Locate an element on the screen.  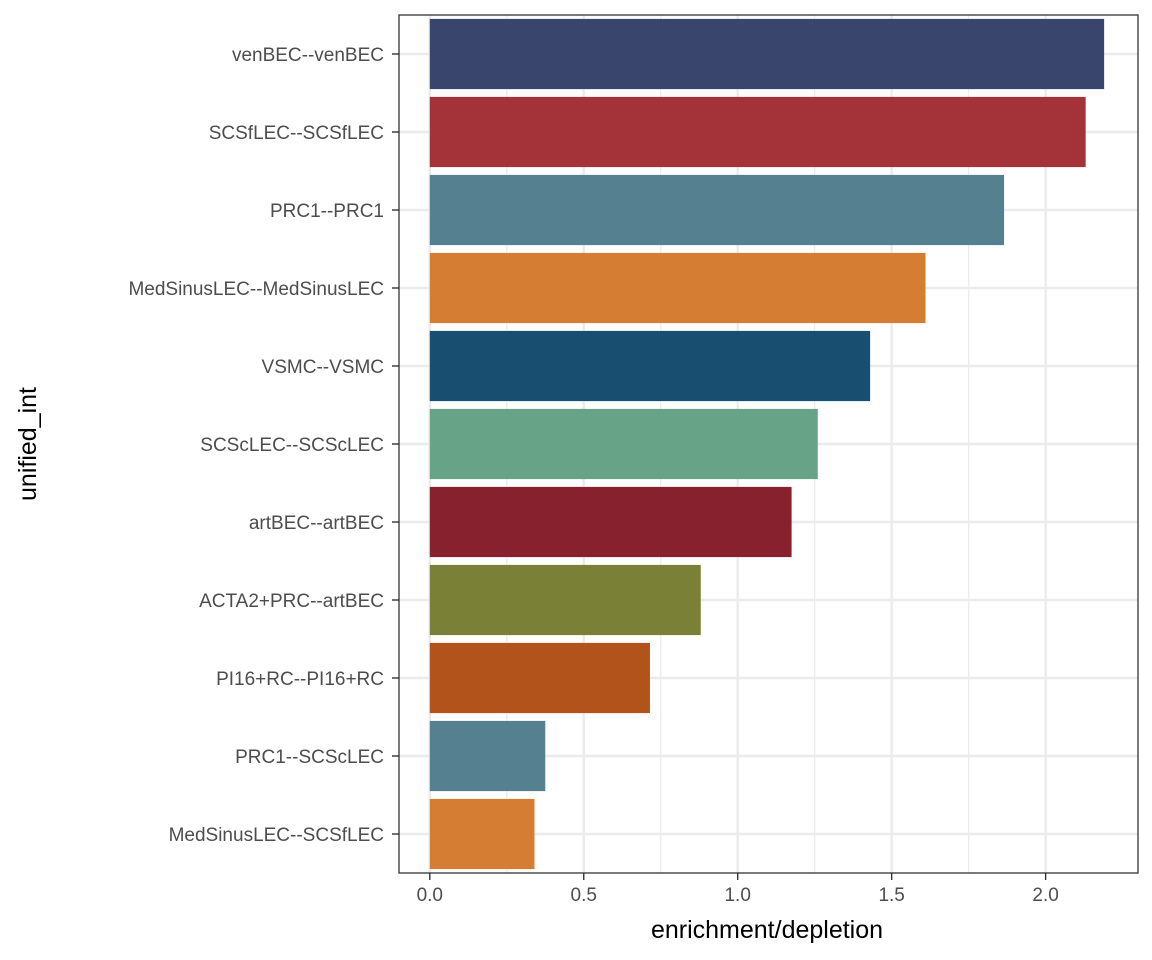
y-tick-label: MedSinusLEC--MedSinusLEC is located at coordinates (256, 289).